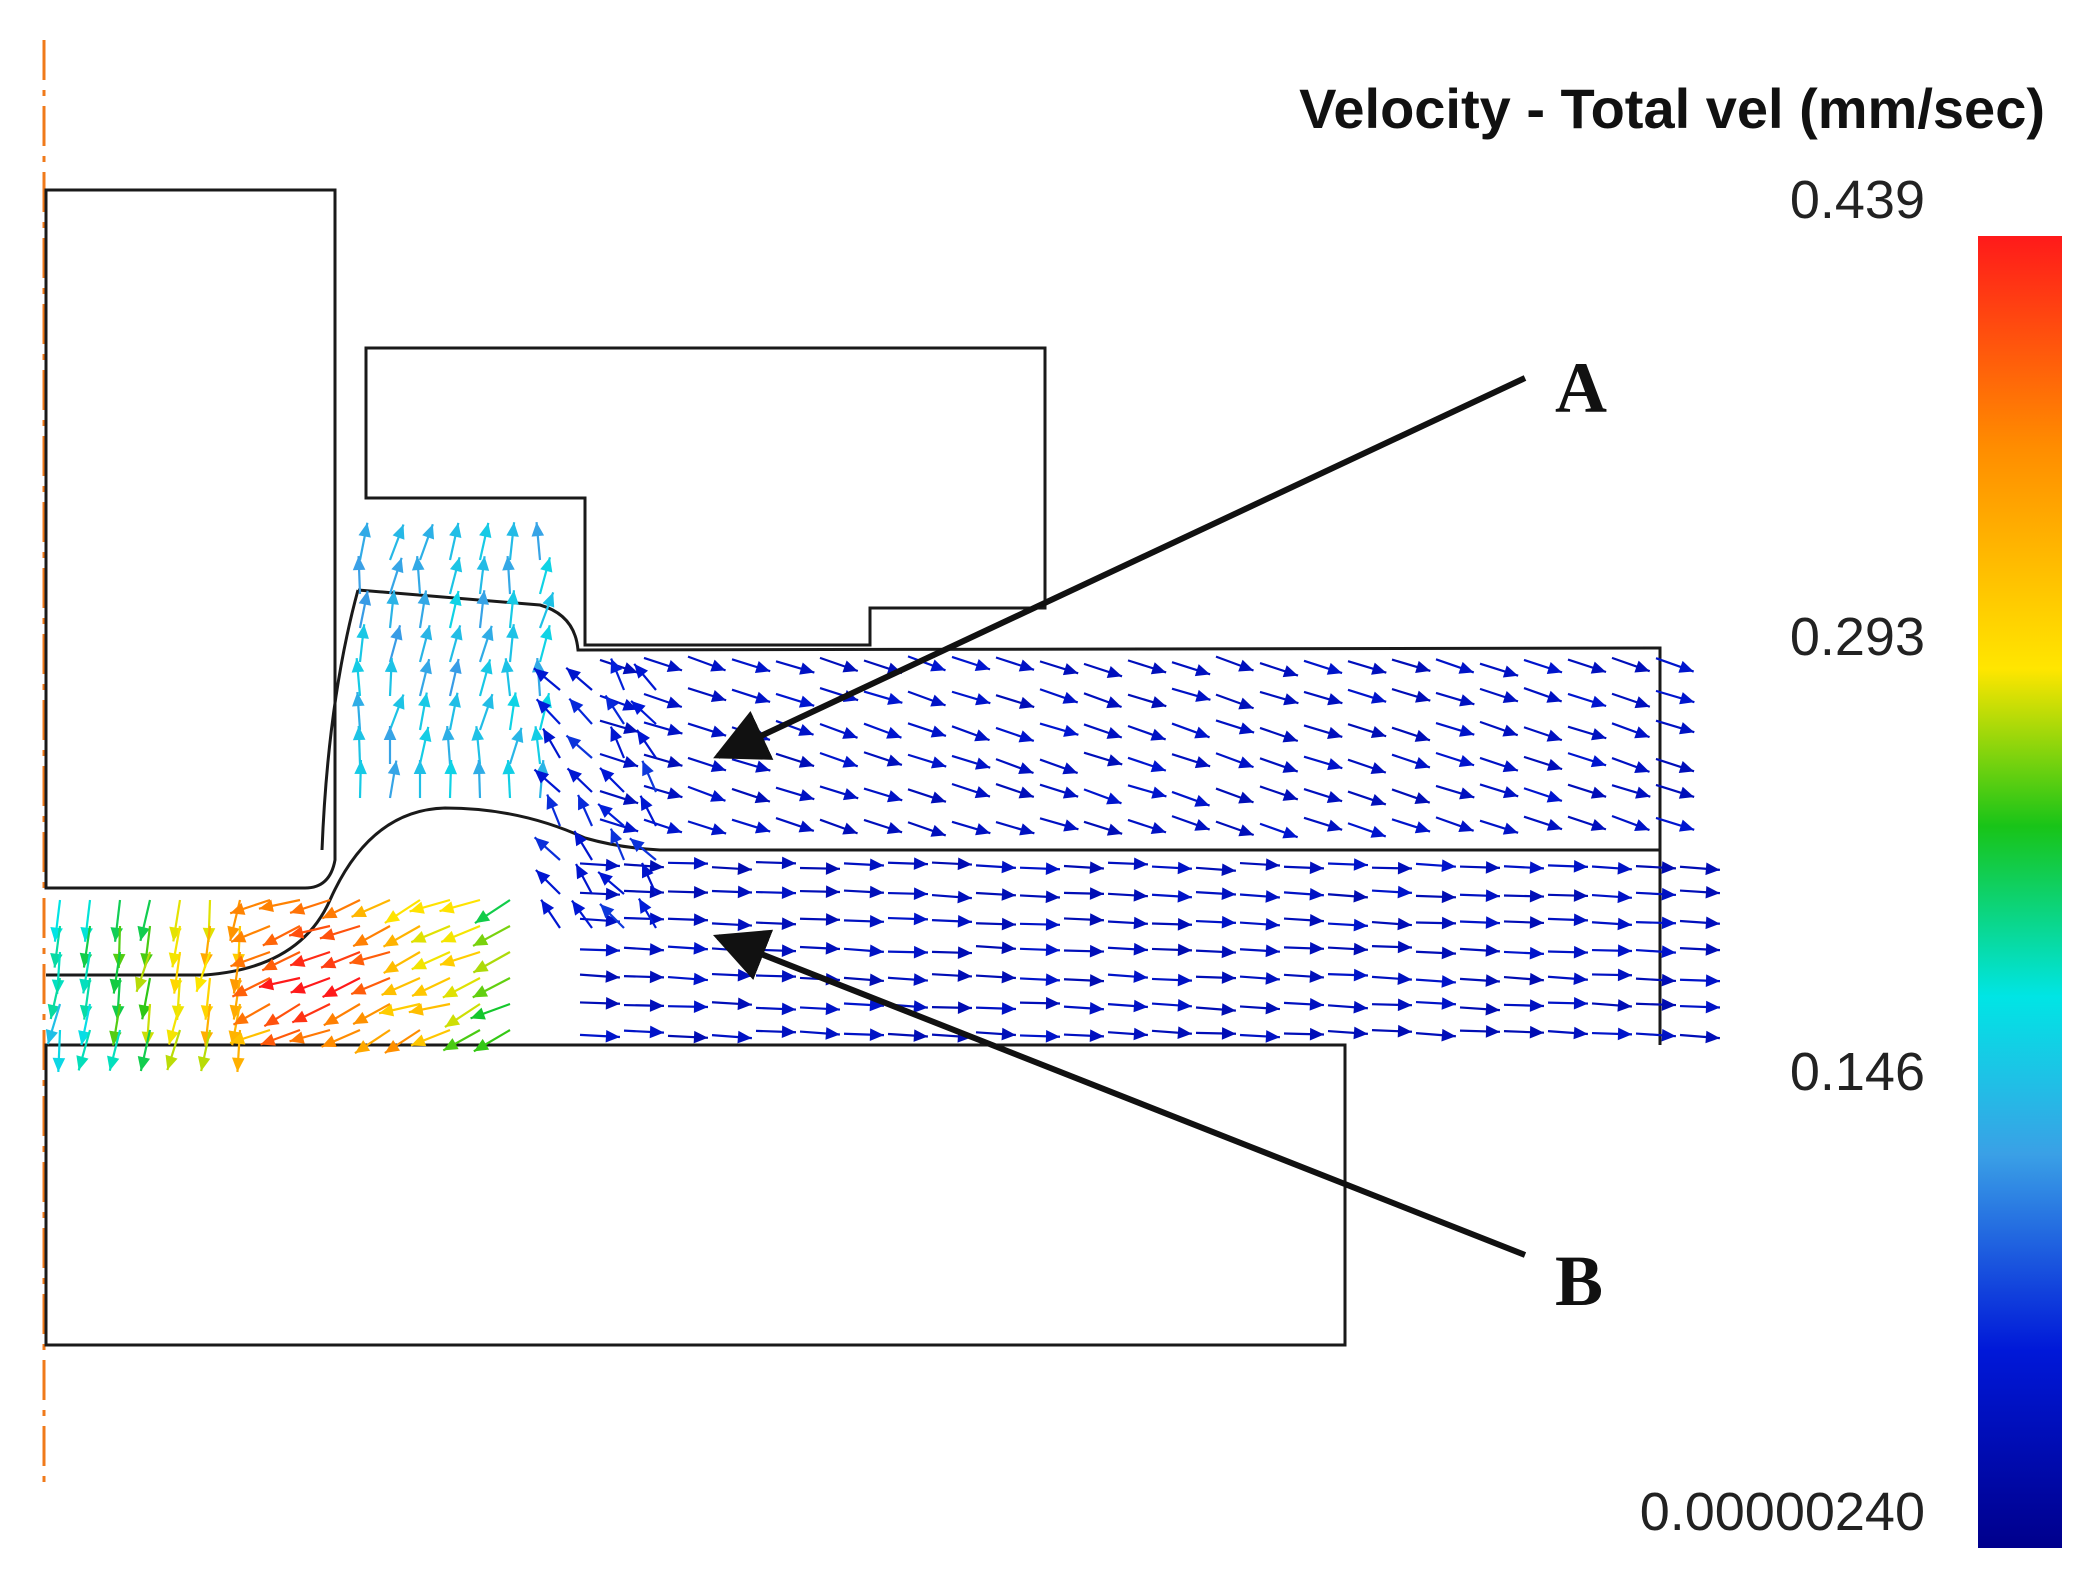 The image size is (2088, 1575). Describe the element at coordinates (2020, 892) in the screenshot. I see `legend-colorbar` at that location.